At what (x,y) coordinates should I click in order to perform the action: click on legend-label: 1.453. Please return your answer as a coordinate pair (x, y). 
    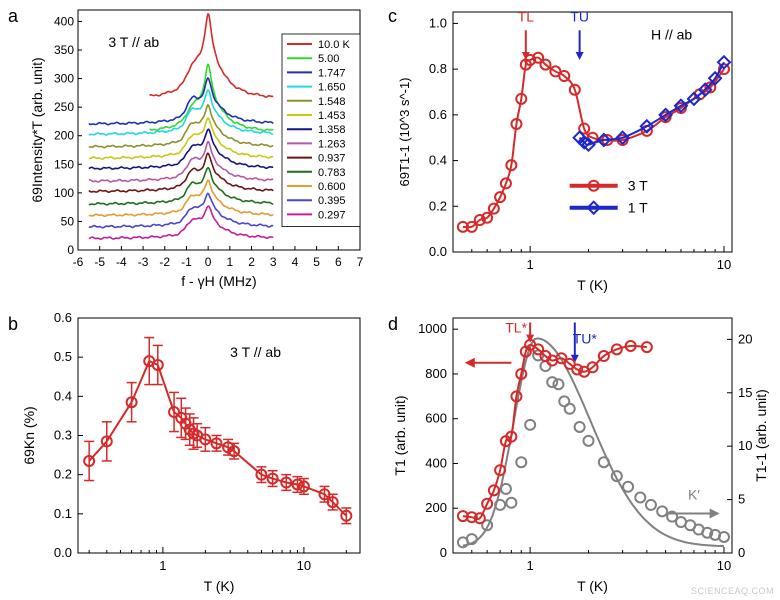
    Looking at the image, I should click on (332, 116).